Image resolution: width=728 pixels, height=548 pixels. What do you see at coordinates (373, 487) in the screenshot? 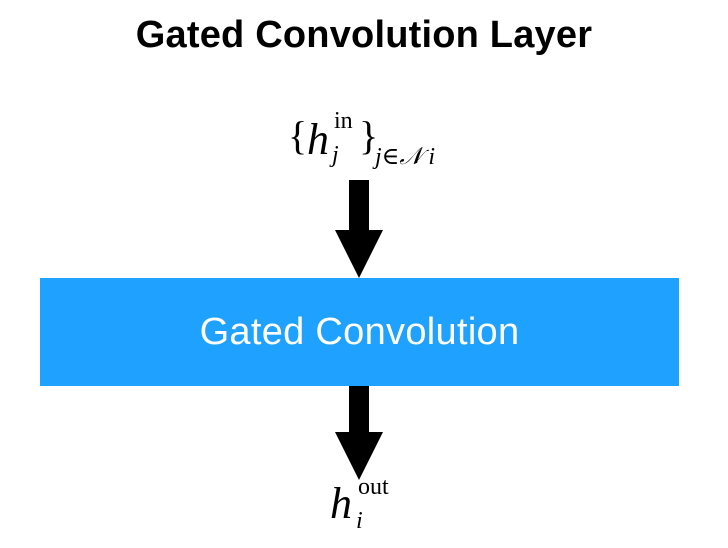
I see `output-superscript: out` at bounding box center [373, 487].